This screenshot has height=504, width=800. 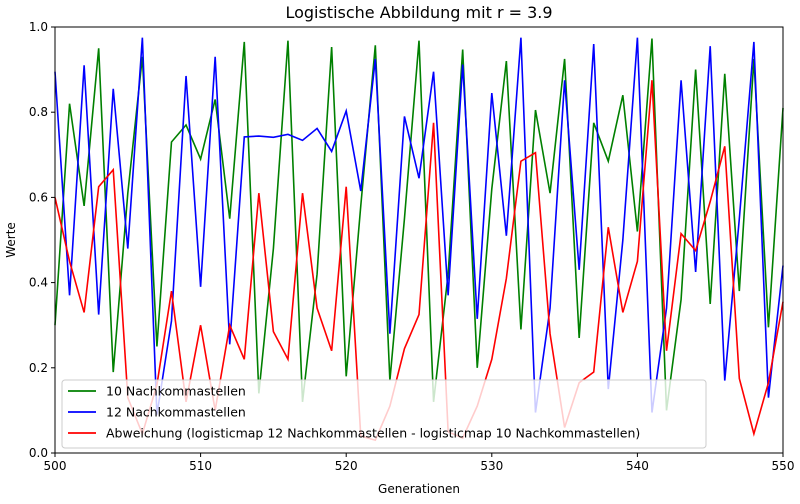 I want to click on chart-title: Logistische Abbildung mit r = 3.9, so click(x=418, y=12).